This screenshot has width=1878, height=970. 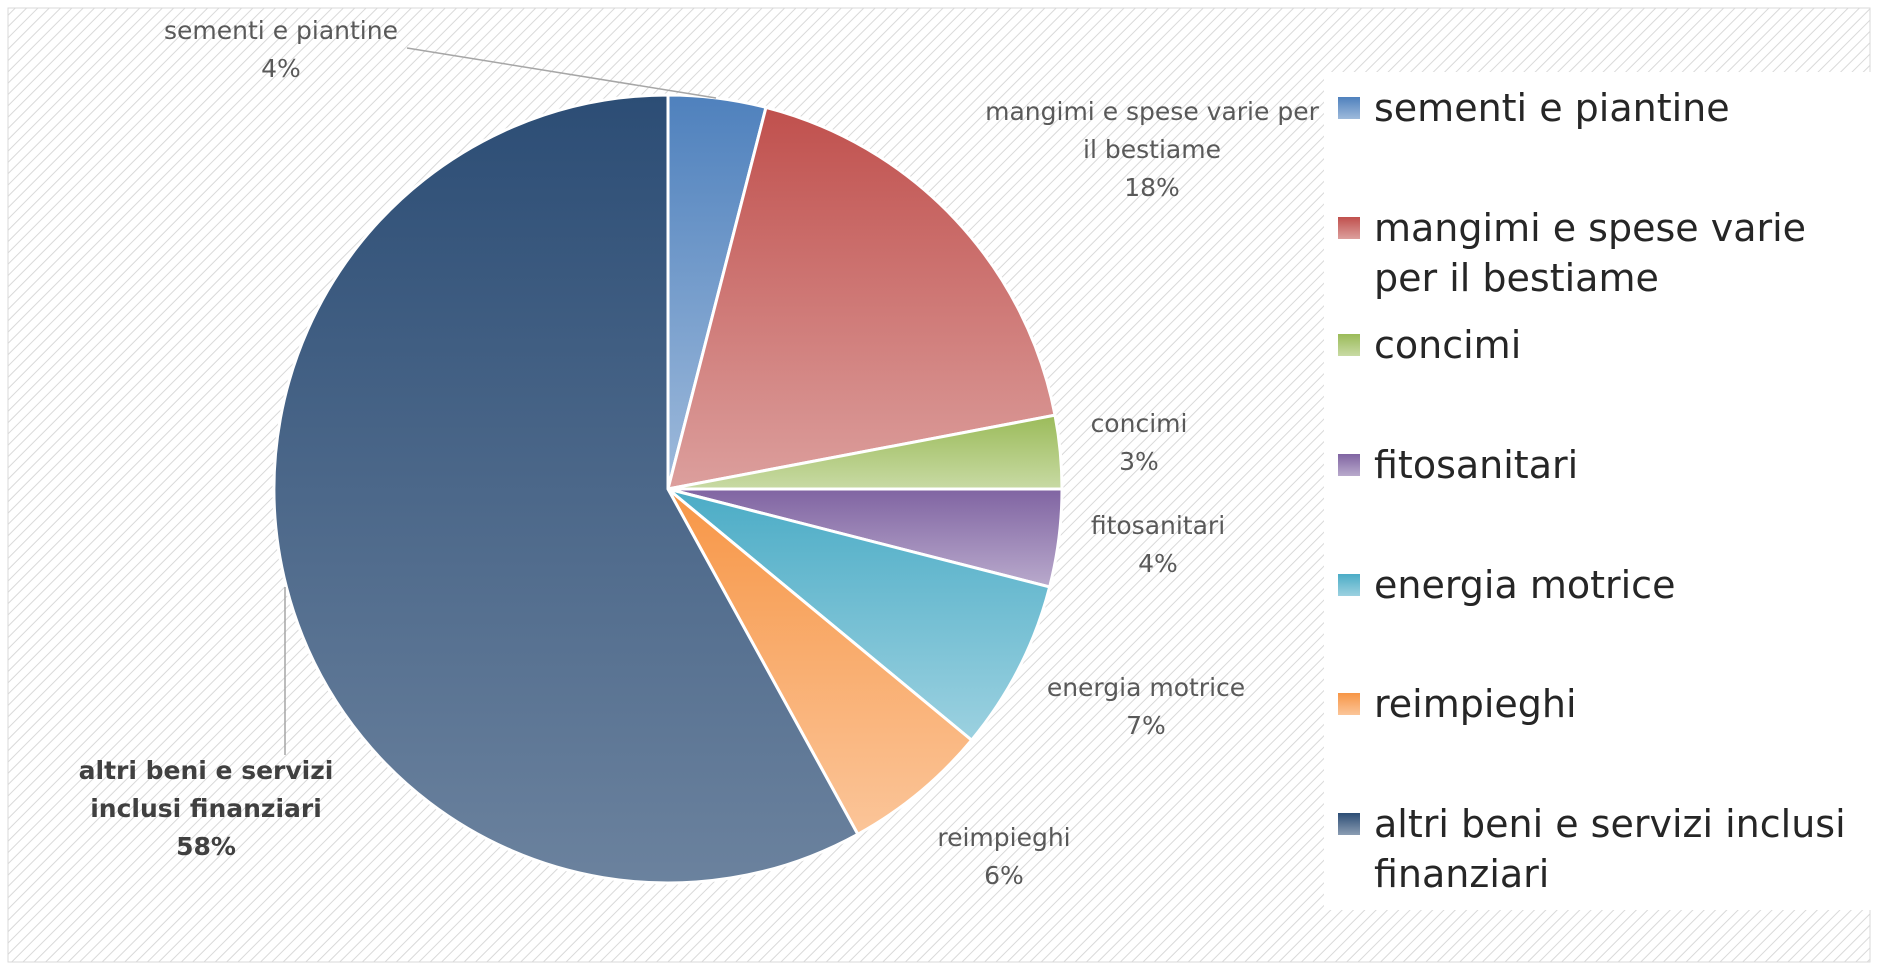 What do you see at coordinates (1152, 187) in the screenshot?
I see `data-label-value: 18%` at bounding box center [1152, 187].